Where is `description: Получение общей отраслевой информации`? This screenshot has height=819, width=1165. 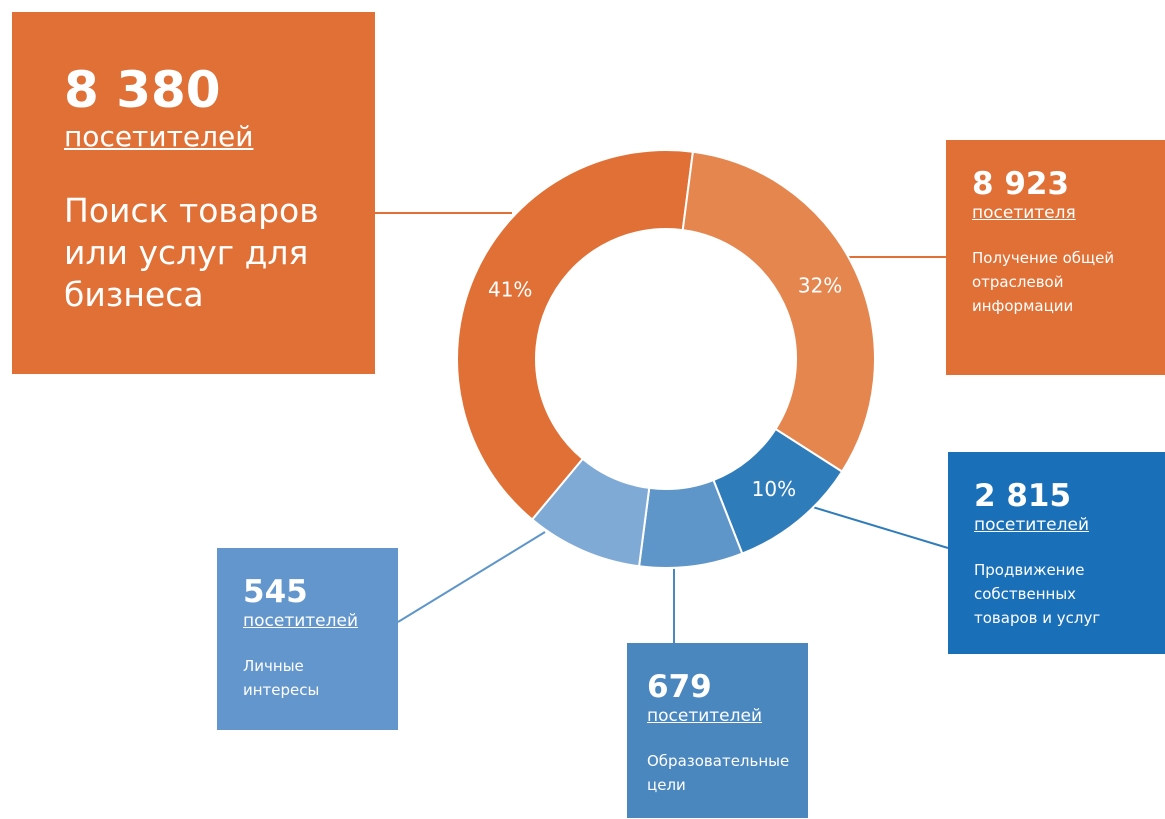
description: Получение общей отраслевой информации is located at coordinates (1043, 282).